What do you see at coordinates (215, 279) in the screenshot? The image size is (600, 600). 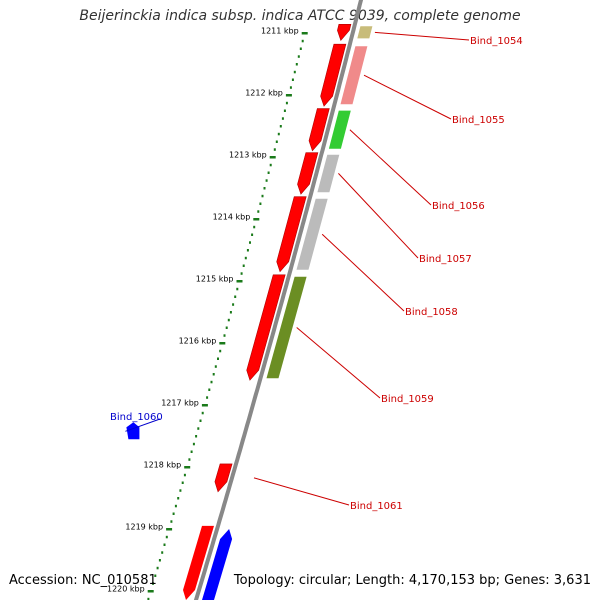 I see `scale-tick-label: 1215 kbp` at bounding box center [215, 279].